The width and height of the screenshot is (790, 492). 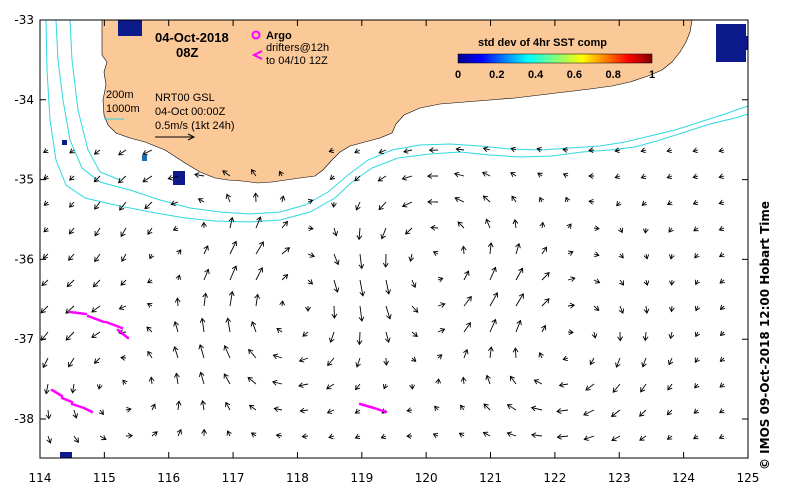 I want to click on lon-tick-label: 124, so click(x=683, y=478).